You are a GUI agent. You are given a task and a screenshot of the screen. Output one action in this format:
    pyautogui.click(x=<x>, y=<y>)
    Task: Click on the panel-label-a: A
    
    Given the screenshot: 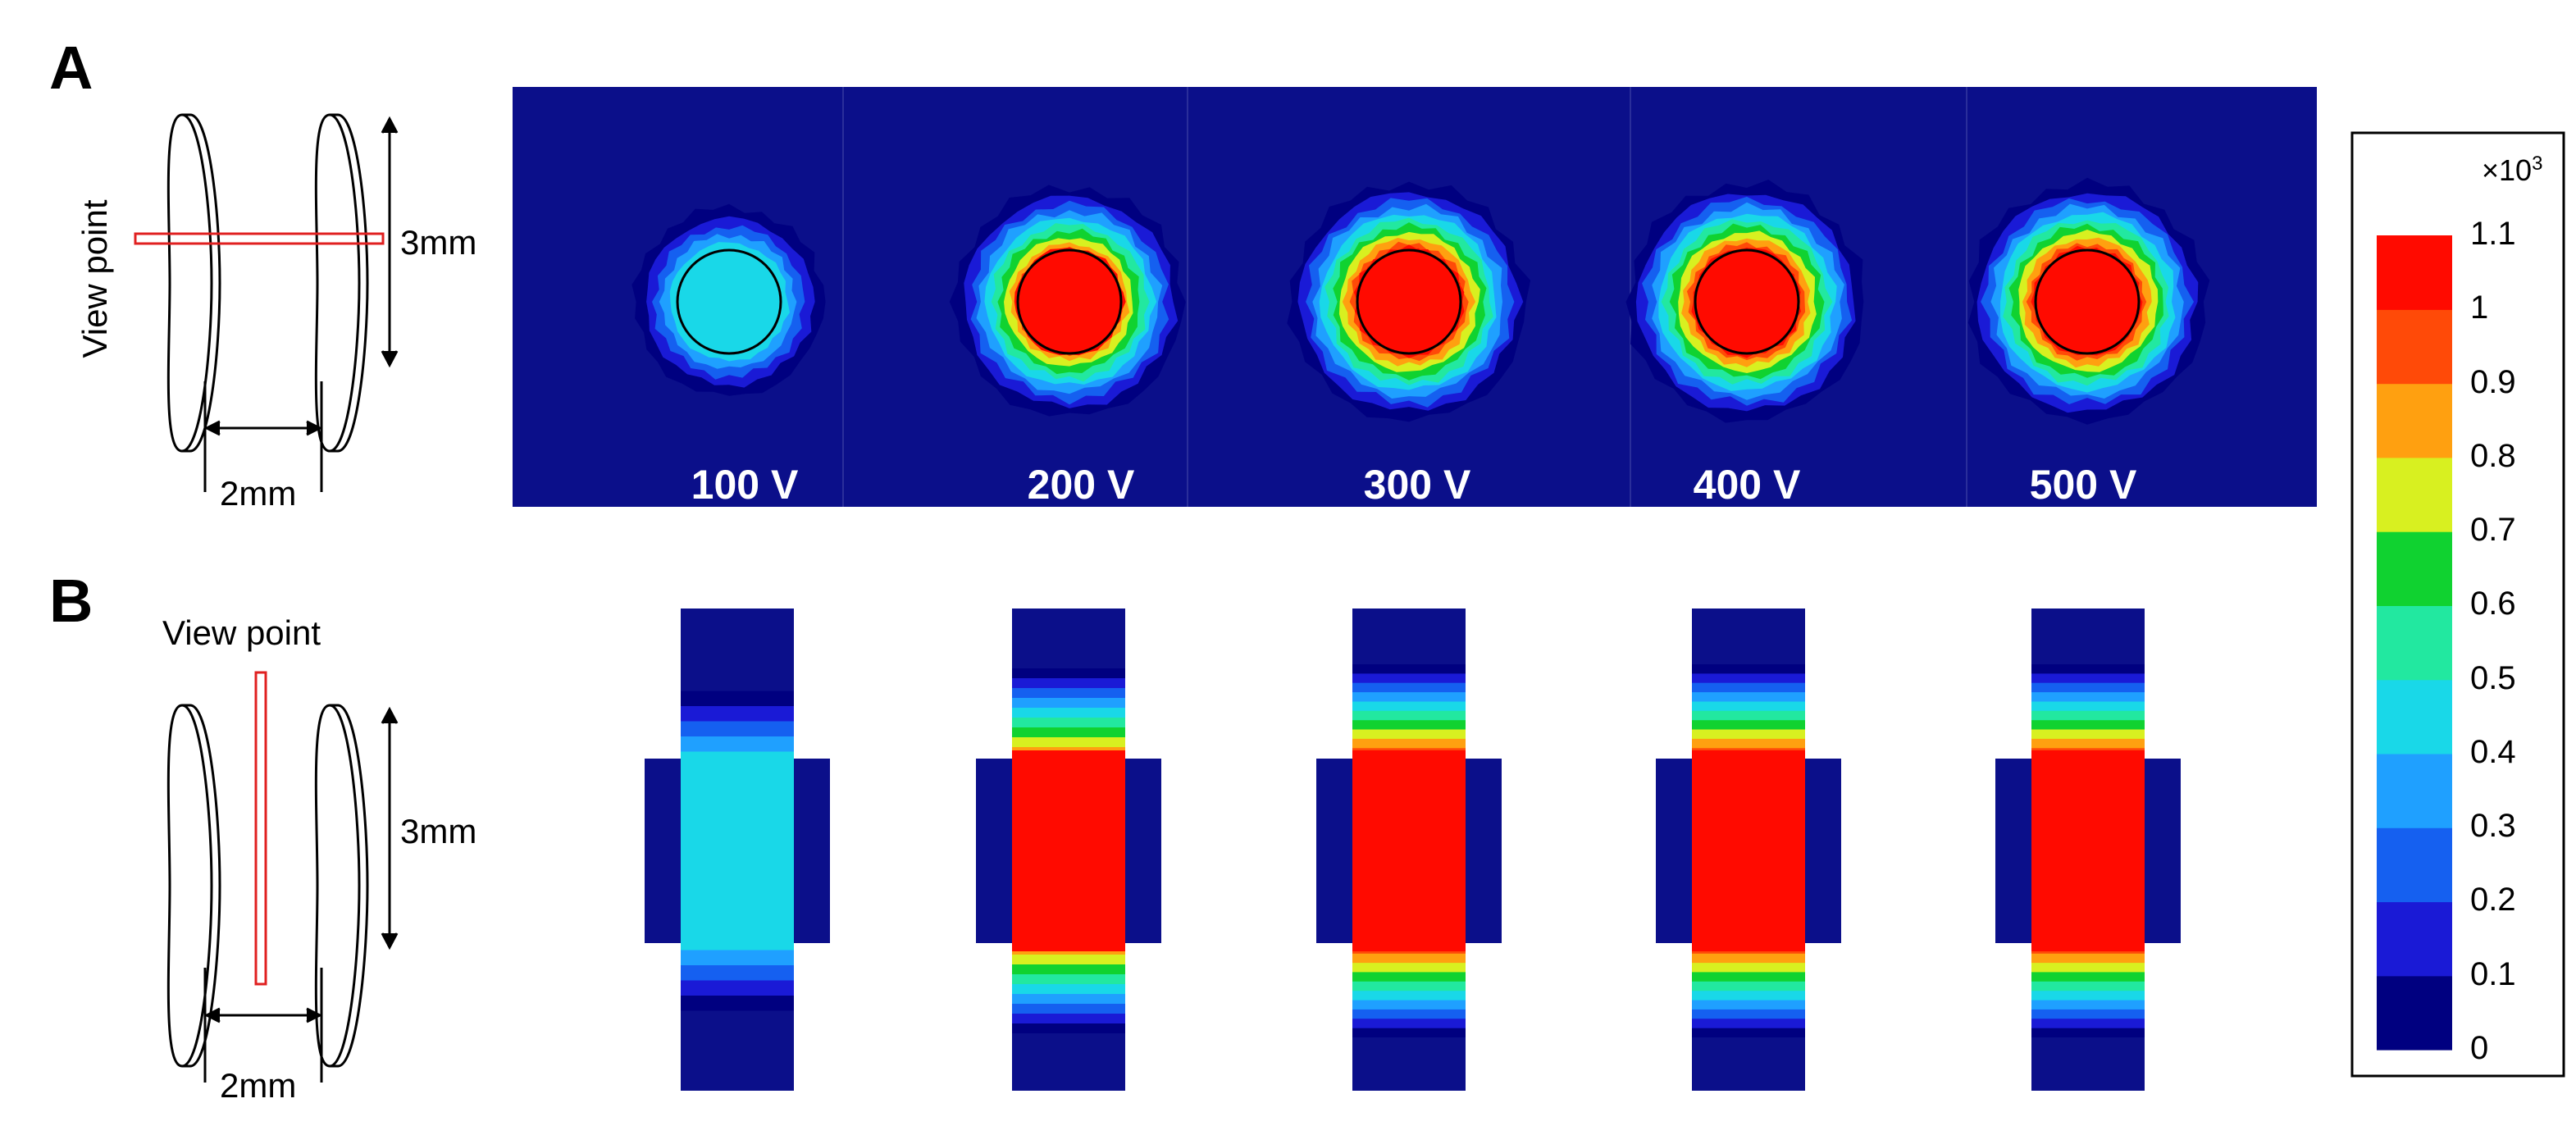 What is the action you would take?
    pyautogui.click(x=71, y=68)
    